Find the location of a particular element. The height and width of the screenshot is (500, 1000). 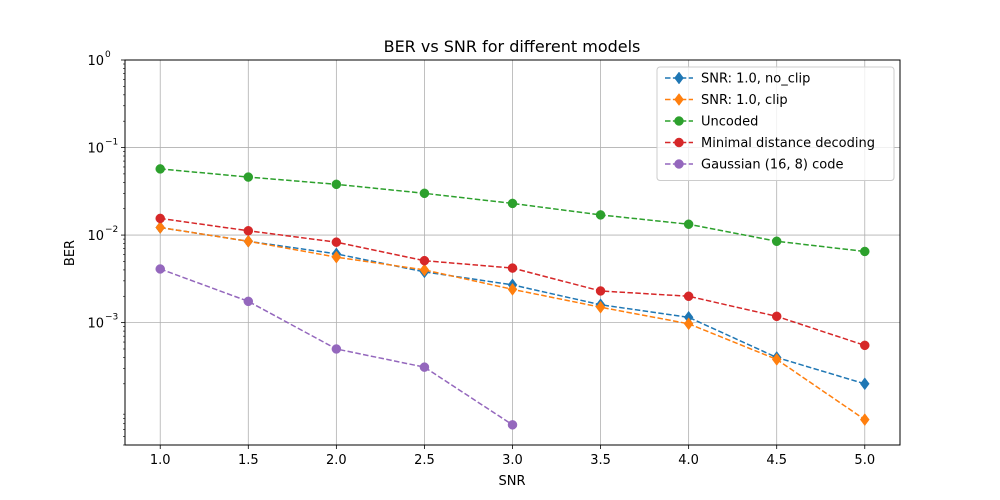

y-tick-exponent: −1 is located at coordinates (111, 143).